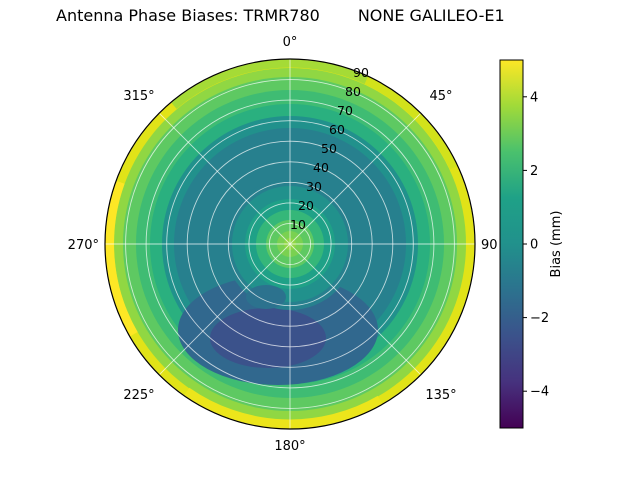 This screenshot has width=640, height=480. Describe the element at coordinates (534, 97) in the screenshot. I see `colorbar-tick-label: 4` at that location.